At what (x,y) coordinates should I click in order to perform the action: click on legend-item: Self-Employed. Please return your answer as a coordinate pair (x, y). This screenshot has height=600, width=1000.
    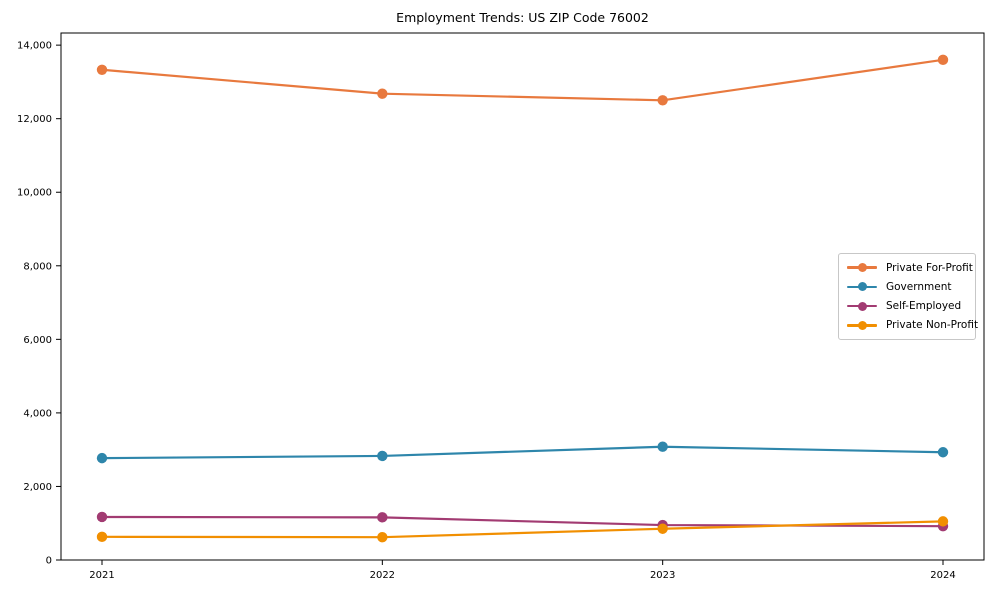
    Looking at the image, I should click on (907, 306).